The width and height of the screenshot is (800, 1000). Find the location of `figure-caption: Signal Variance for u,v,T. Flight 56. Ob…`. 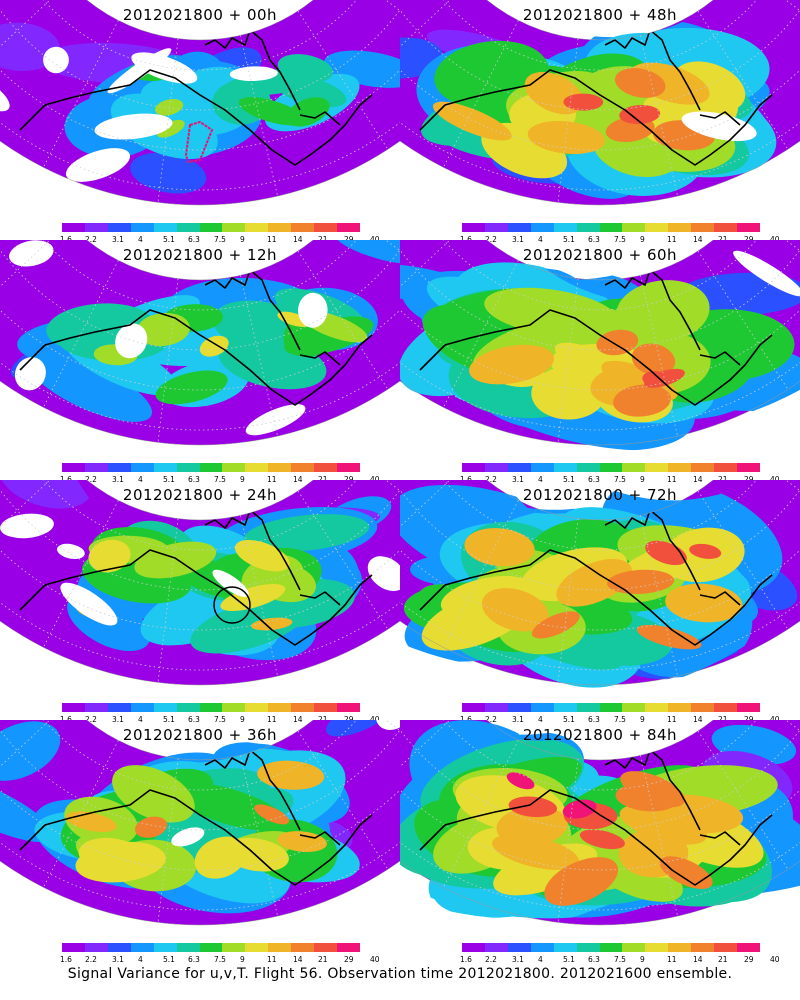

figure-caption: Signal Variance for u,v,T. Flight 56. Ob… is located at coordinates (400, 974).